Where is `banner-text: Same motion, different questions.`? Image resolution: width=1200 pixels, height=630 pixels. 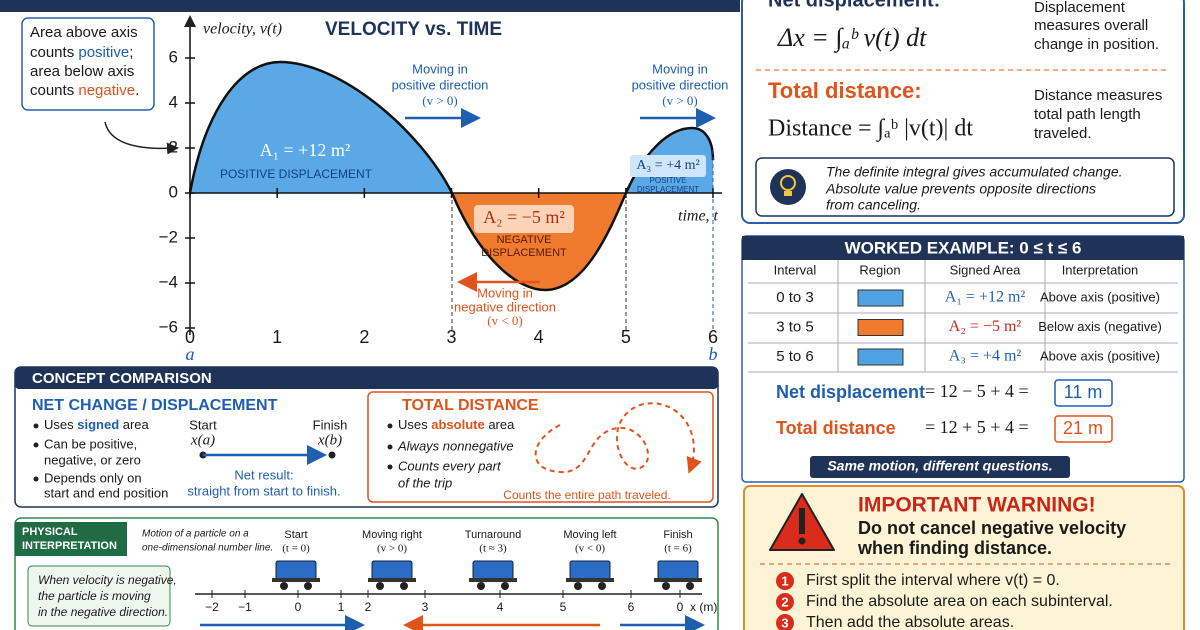 banner-text: Same motion, different questions. is located at coordinates (939, 466).